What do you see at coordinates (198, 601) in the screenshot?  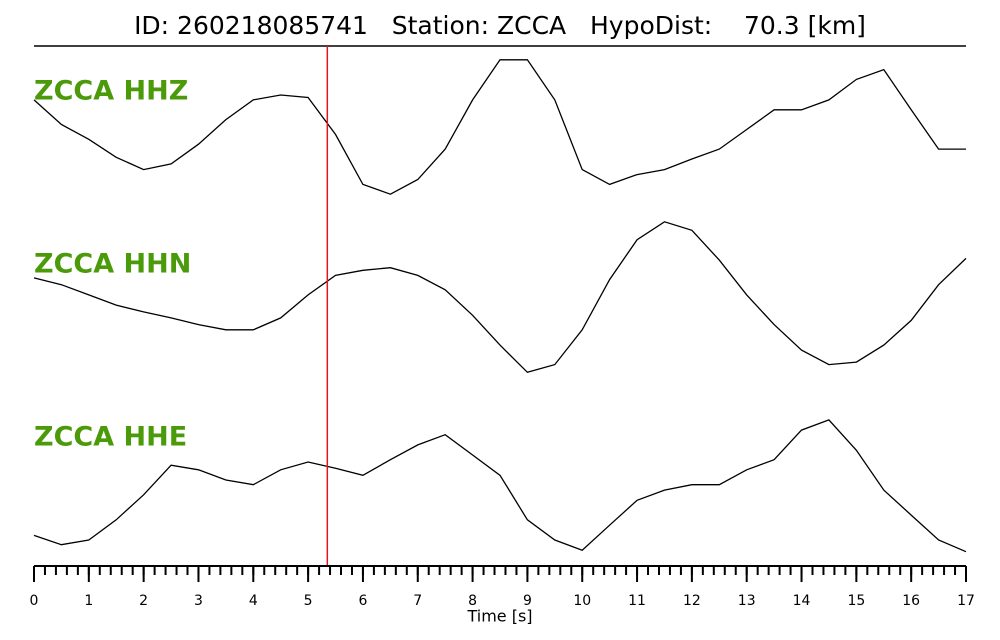 I see `x-tick-label: 3` at bounding box center [198, 601].